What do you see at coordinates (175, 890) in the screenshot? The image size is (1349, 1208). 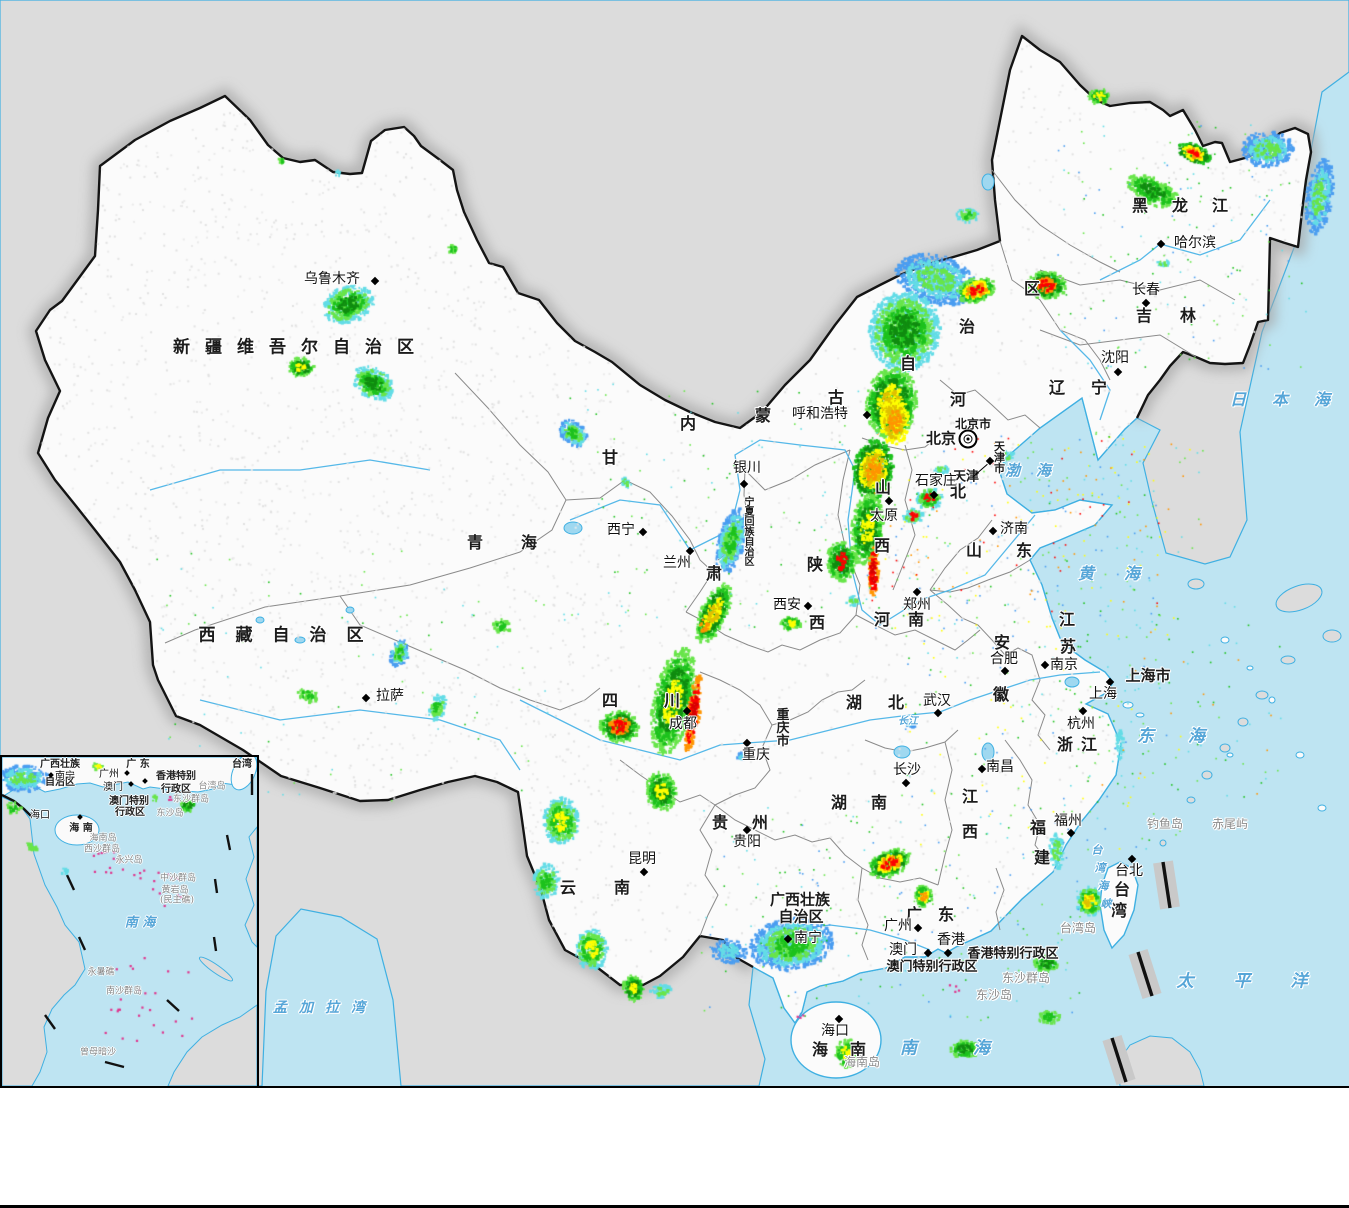 I see `inset-label: 黄岩岛` at bounding box center [175, 890].